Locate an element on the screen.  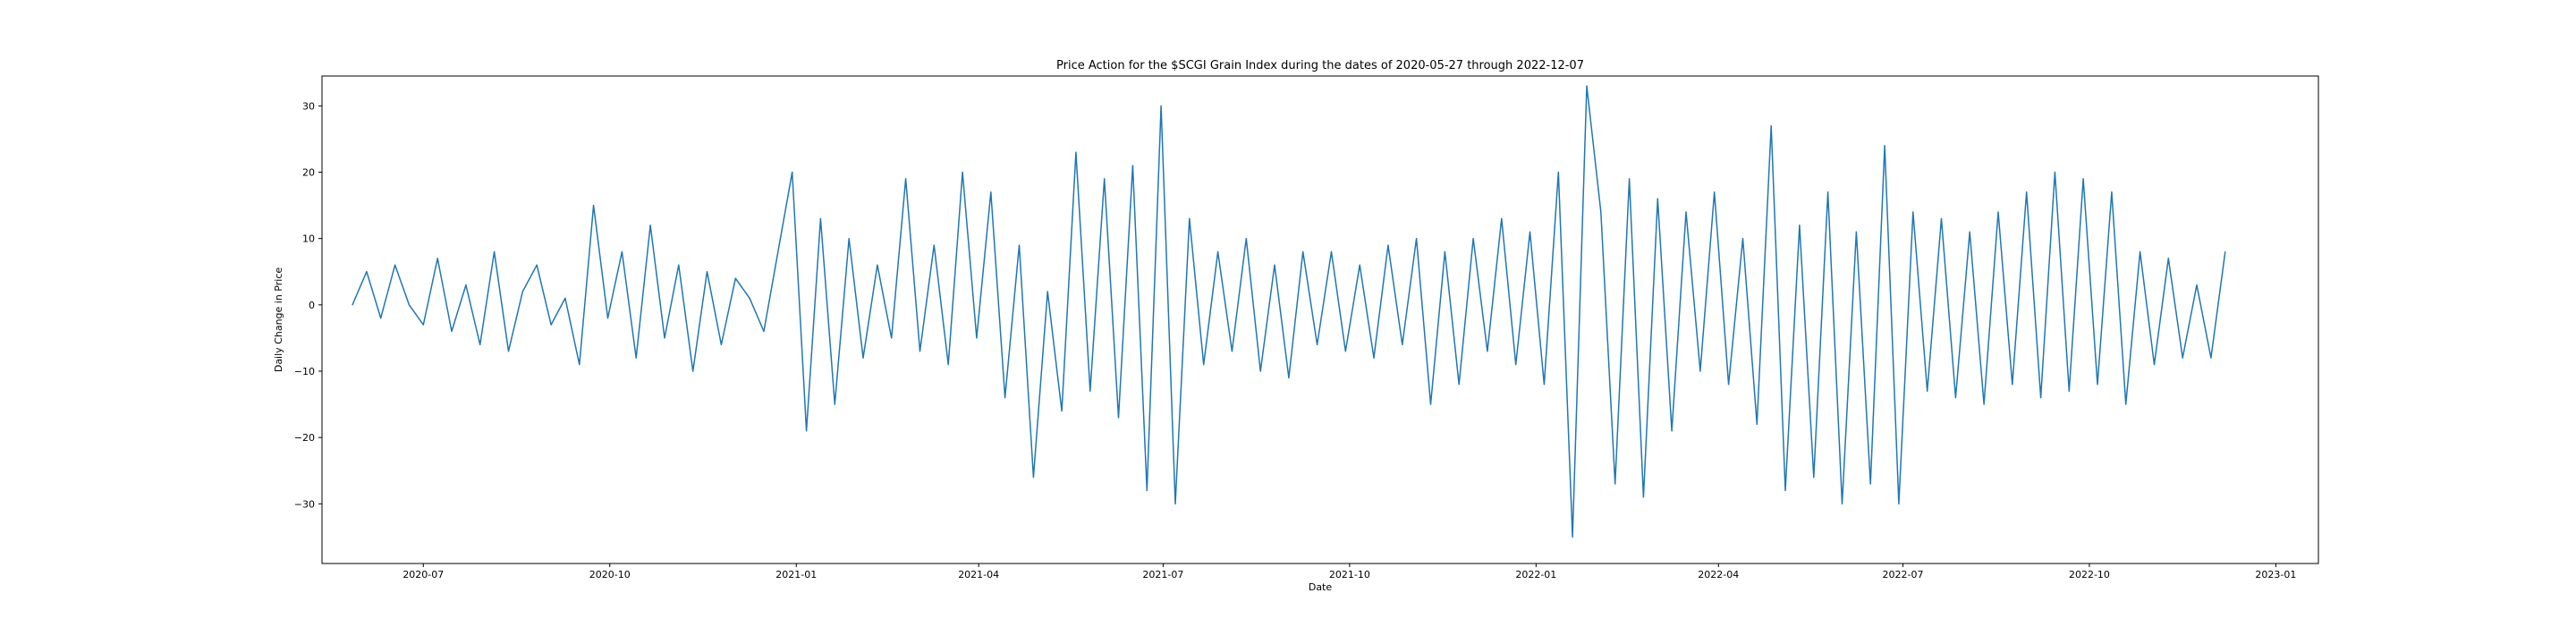
x-tick-label: 2020-07 is located at coordinates (423, 574).